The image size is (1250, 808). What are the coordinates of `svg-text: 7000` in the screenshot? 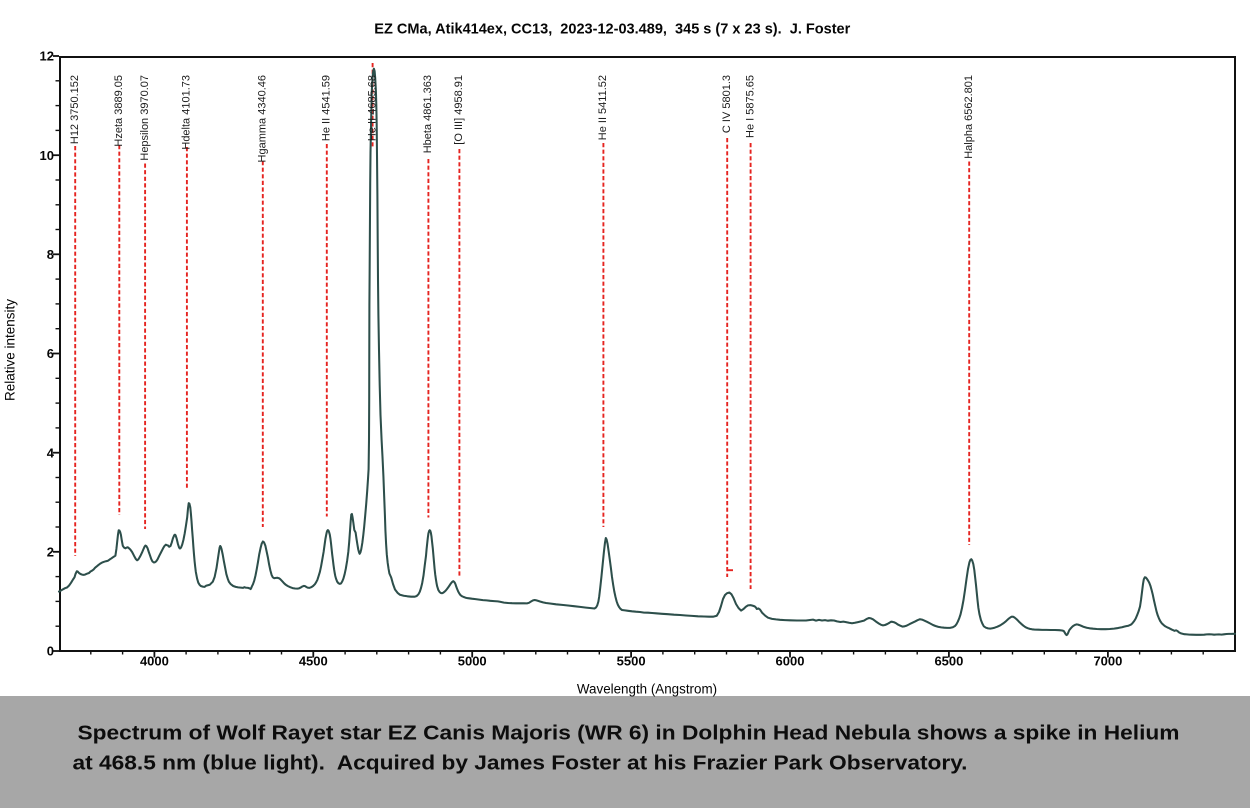 It's located at (1107, 661).